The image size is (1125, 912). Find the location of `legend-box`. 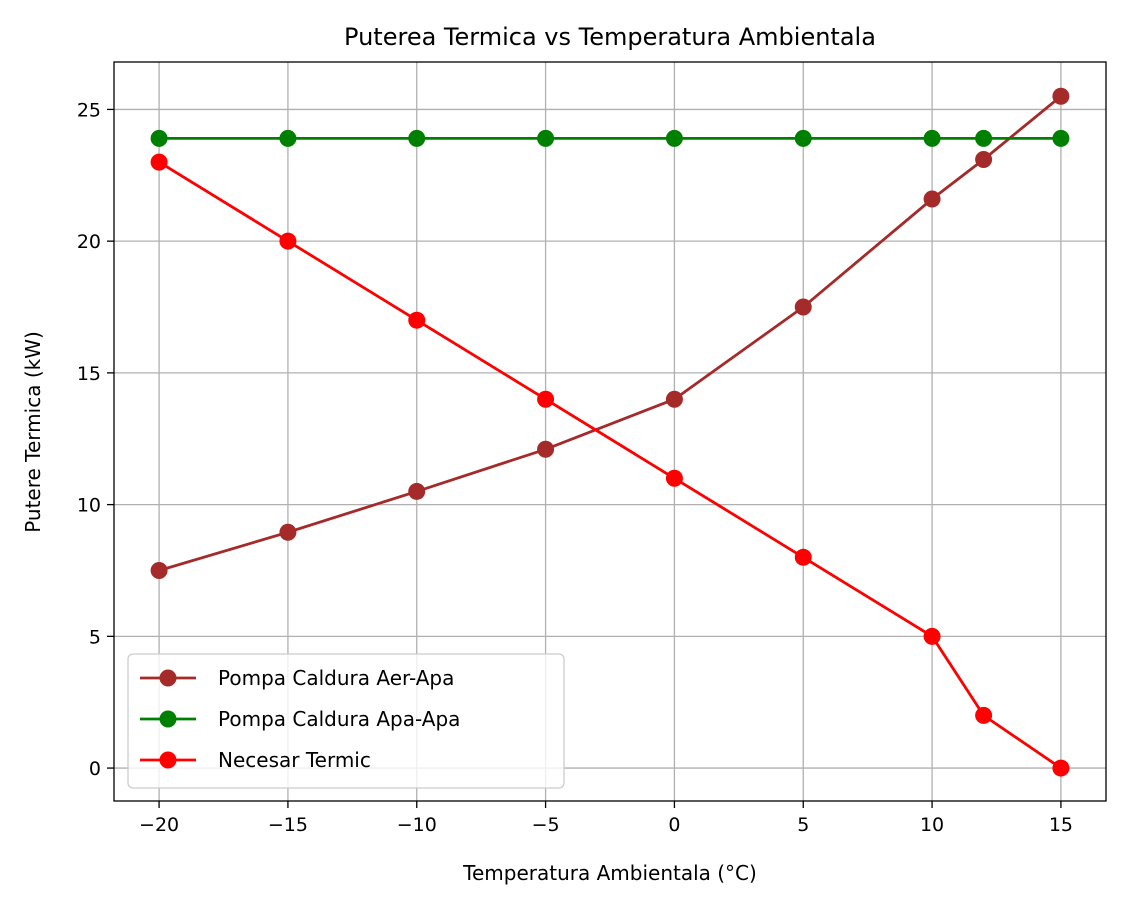

legend-box is located at coordinates (346, 721).